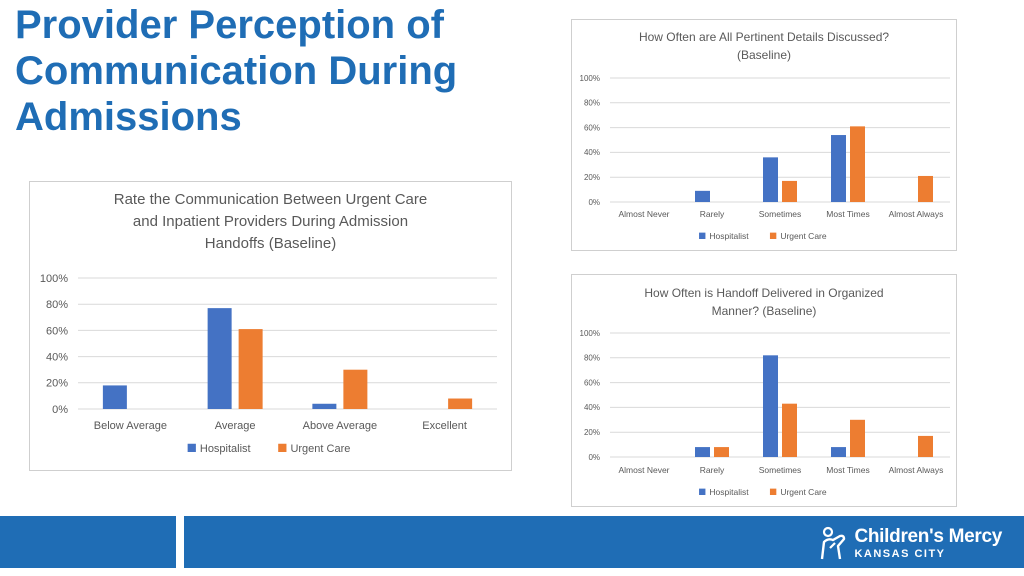 The image size is (1024, 576). What do you see at coordinates (270, 243) in the screenshot?
I see `chart-title-line: Handoffs (Baseline)` at bounding box center [270, 243].